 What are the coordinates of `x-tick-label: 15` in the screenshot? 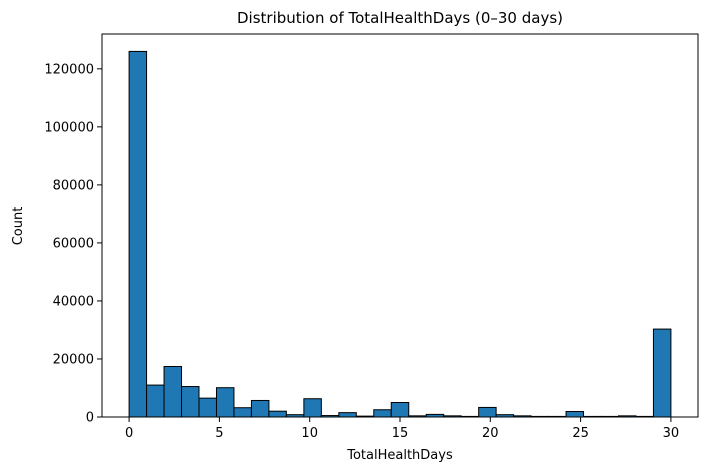 It's located at (400, 433).